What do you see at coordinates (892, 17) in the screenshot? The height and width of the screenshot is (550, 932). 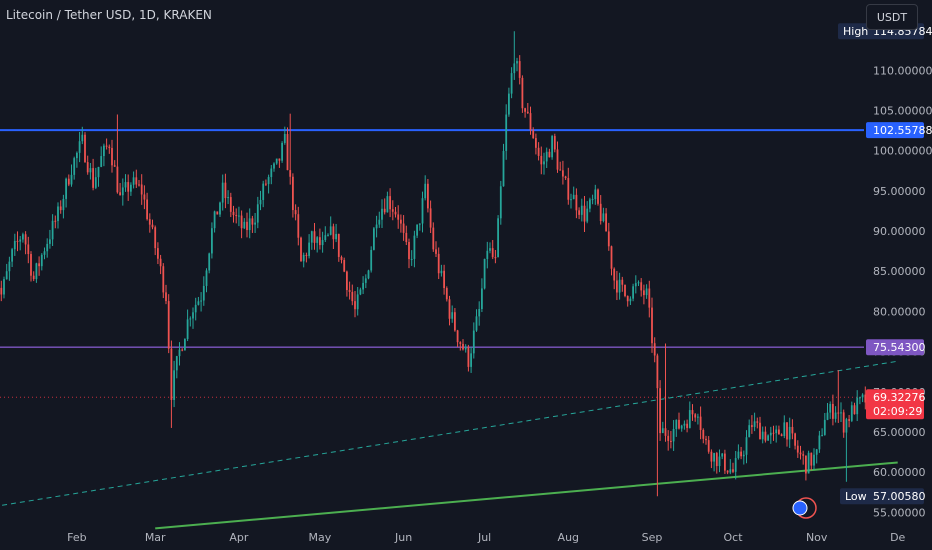 I see `currency-button: USDT` at bounding box center [892, 17].